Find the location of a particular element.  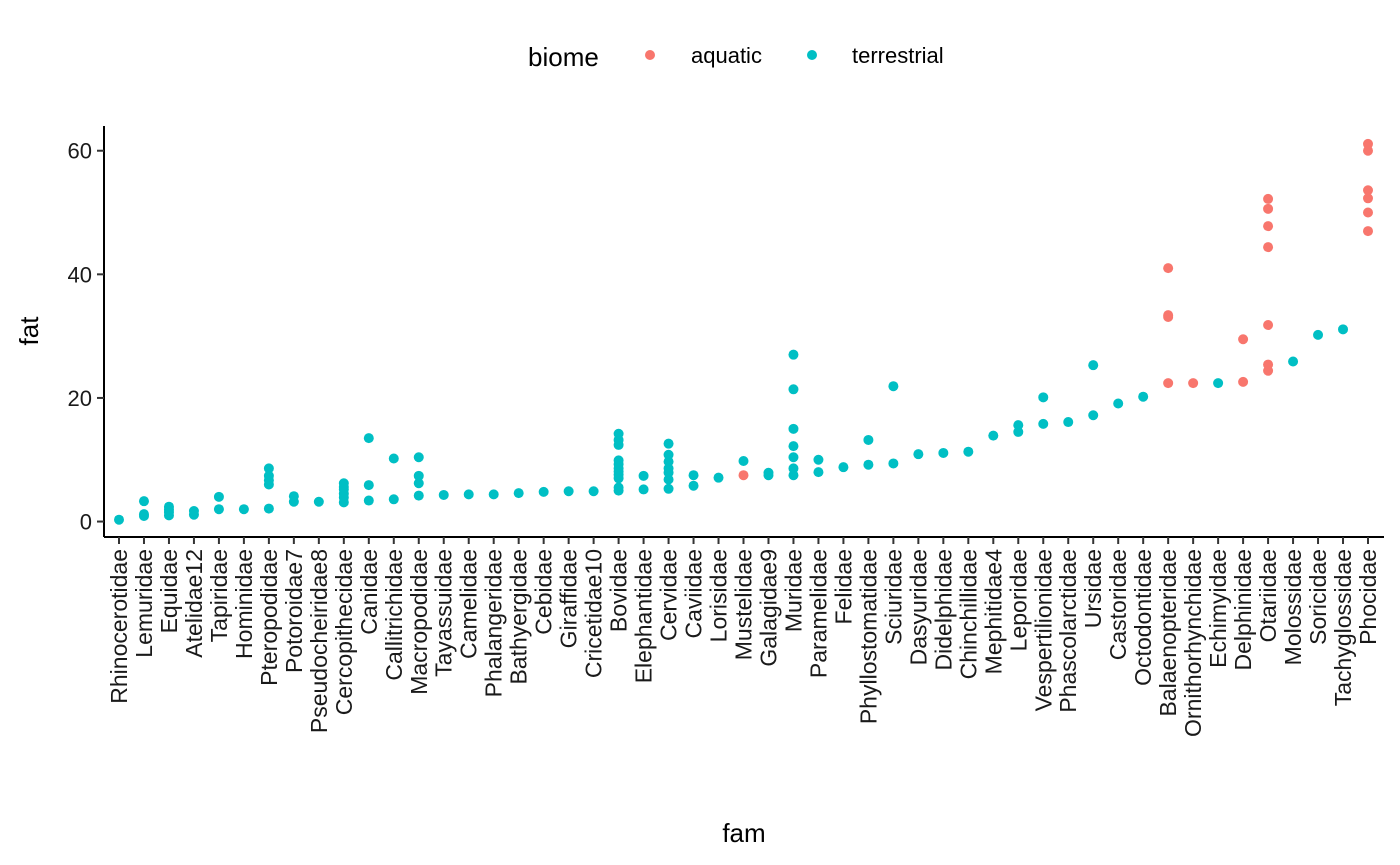

x-tick-label: Galagidae9 is located at coordinates (768, 608).